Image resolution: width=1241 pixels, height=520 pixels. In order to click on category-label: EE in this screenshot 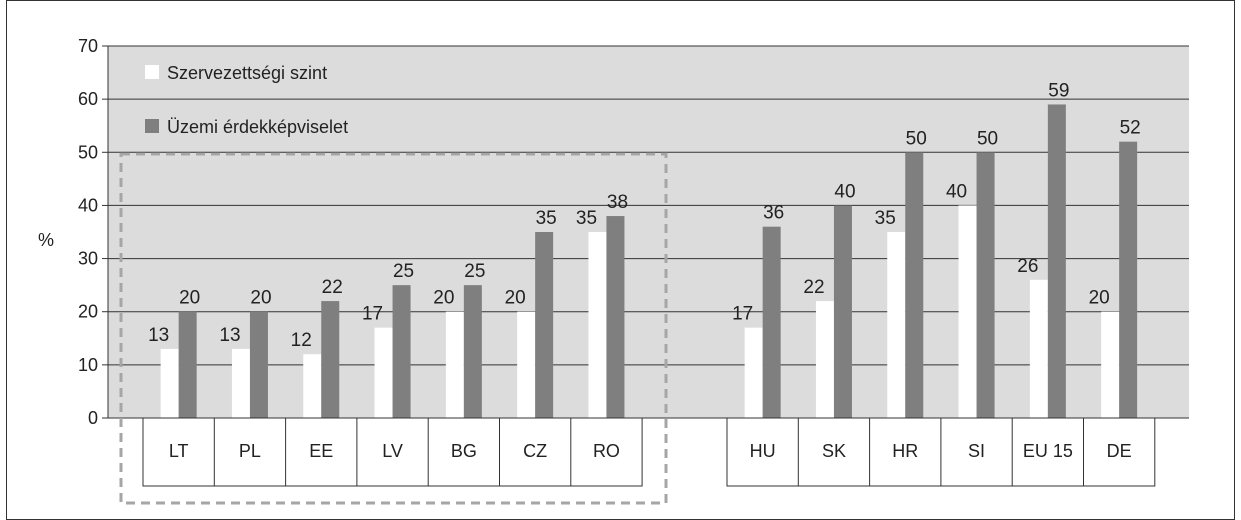, I will do `click(321, 451)`.